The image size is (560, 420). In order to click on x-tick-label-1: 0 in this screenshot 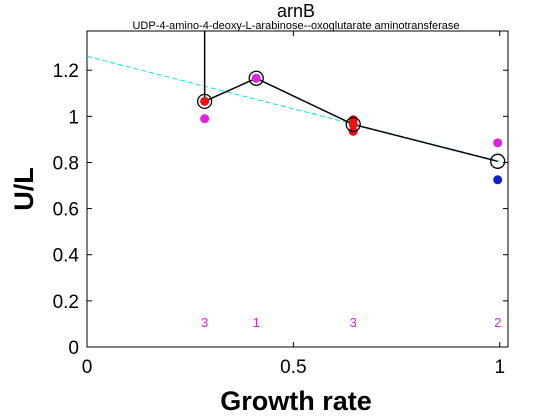, I will do `click(87, 367)`.